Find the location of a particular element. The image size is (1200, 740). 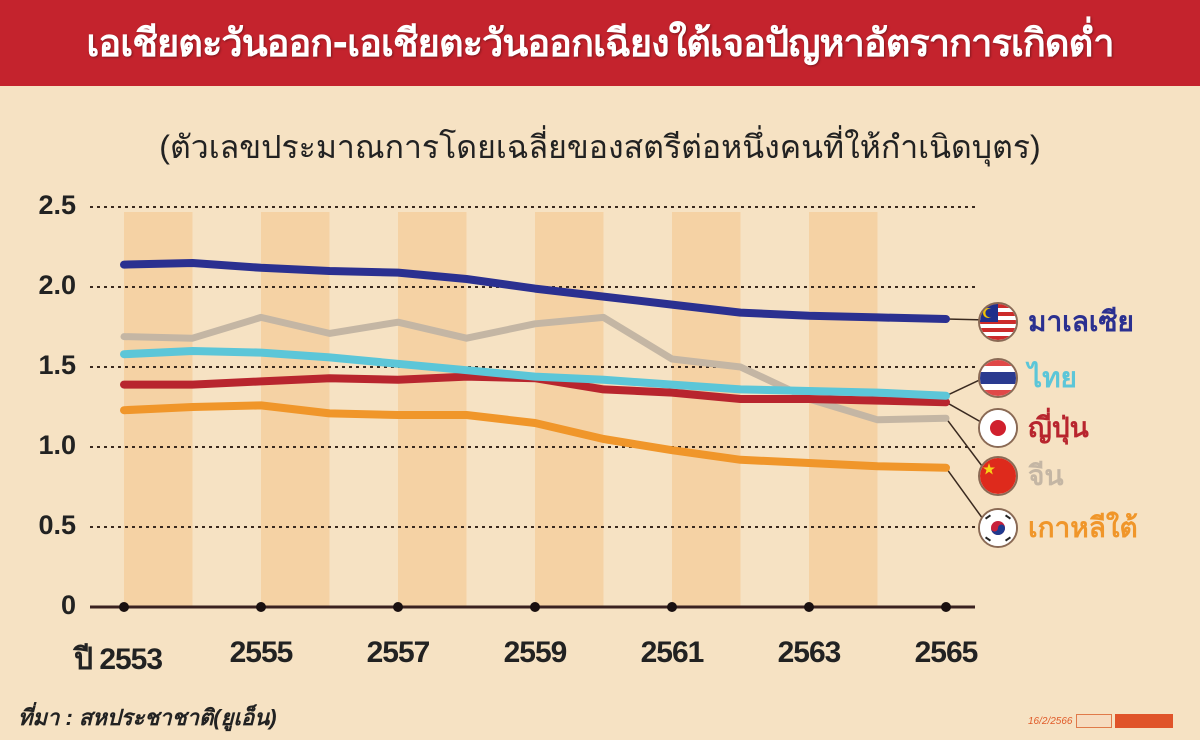

y-tick-label: 0.5 is located at coordinates (57, 525).